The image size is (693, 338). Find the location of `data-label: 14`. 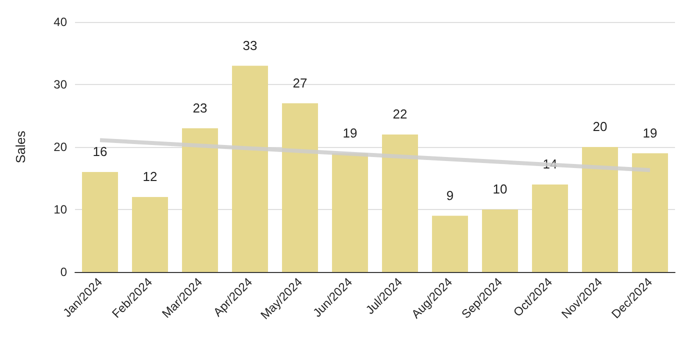

data-label: 14 is located at coordinates (550, 164).